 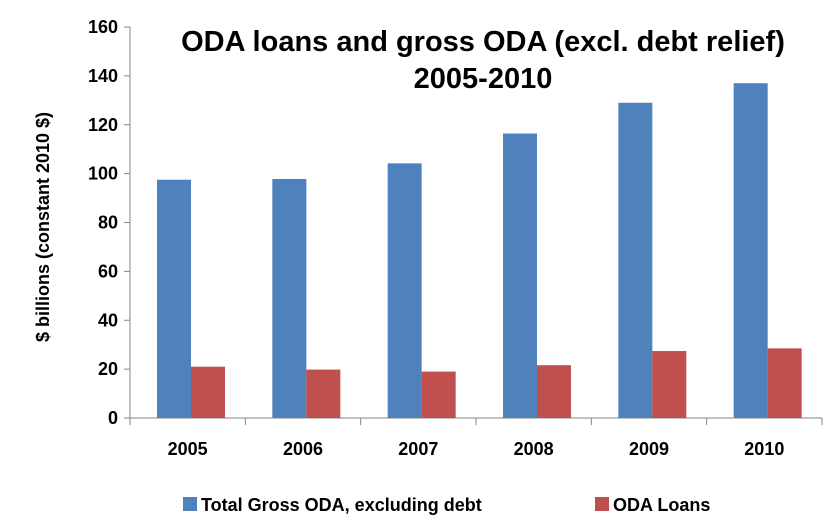 What do you see at coordinates (103, 125) in the screenshot?
I see `y-tick-label: 120` at bounding box center [103, 125].